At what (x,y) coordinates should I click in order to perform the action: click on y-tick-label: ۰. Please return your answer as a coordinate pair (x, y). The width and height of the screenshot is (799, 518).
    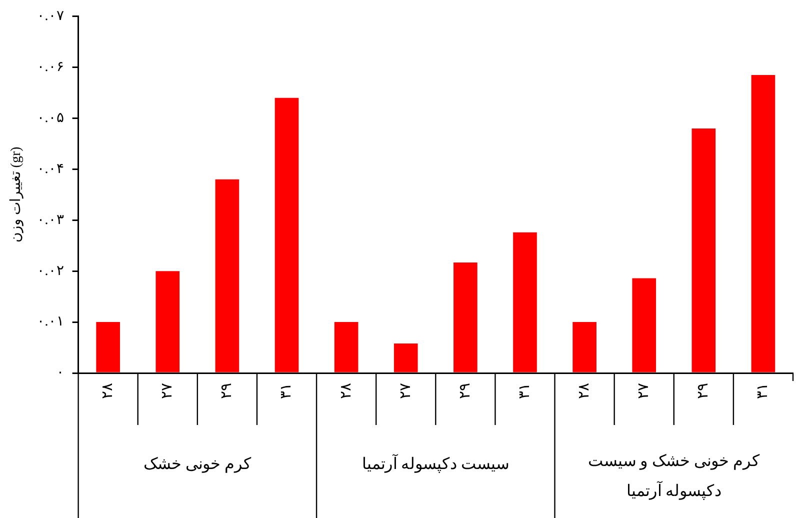
    Looking at the image, I should click on (60, 373).